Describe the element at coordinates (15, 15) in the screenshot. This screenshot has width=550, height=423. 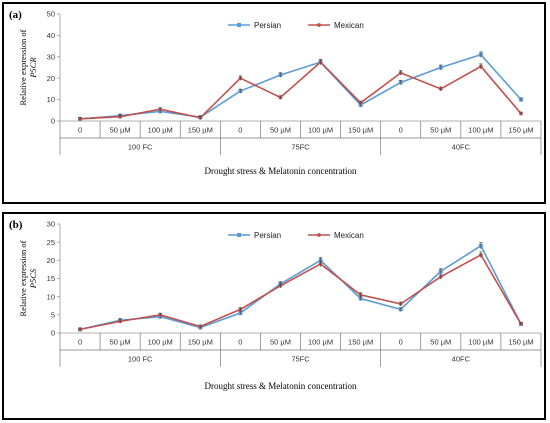
I see `panel-label: (a)` at that location.